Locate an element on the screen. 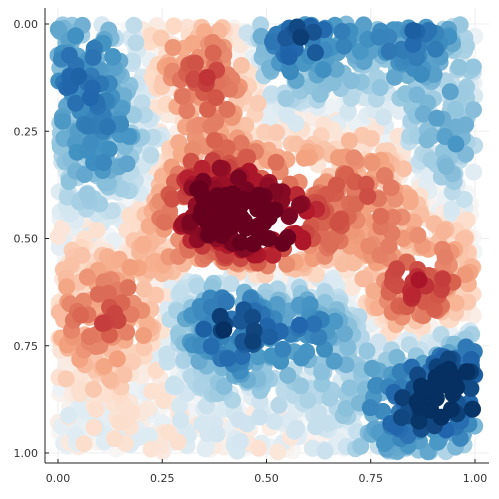  y-tick-label: 1.00 is located at coordinates (26, 453).